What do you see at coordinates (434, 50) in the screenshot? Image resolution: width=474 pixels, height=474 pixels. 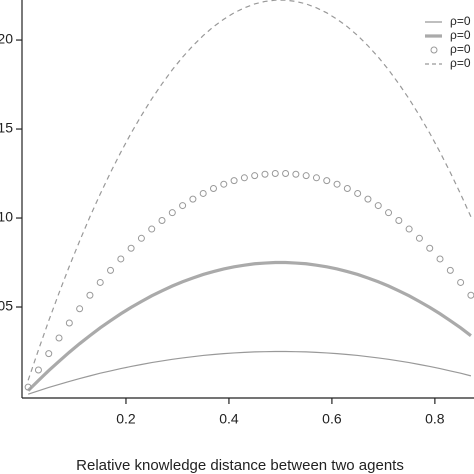 I see `legend-marker` at bounding box center [434, 50].